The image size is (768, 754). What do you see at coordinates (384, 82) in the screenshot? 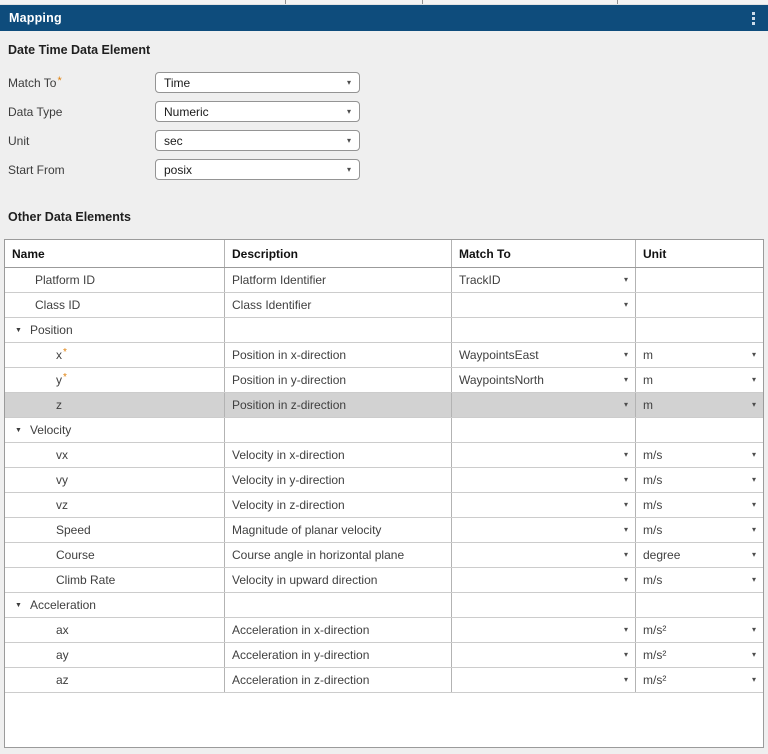
I see `form-row: Match To* Time ▾` at bounding box center [384, 82].